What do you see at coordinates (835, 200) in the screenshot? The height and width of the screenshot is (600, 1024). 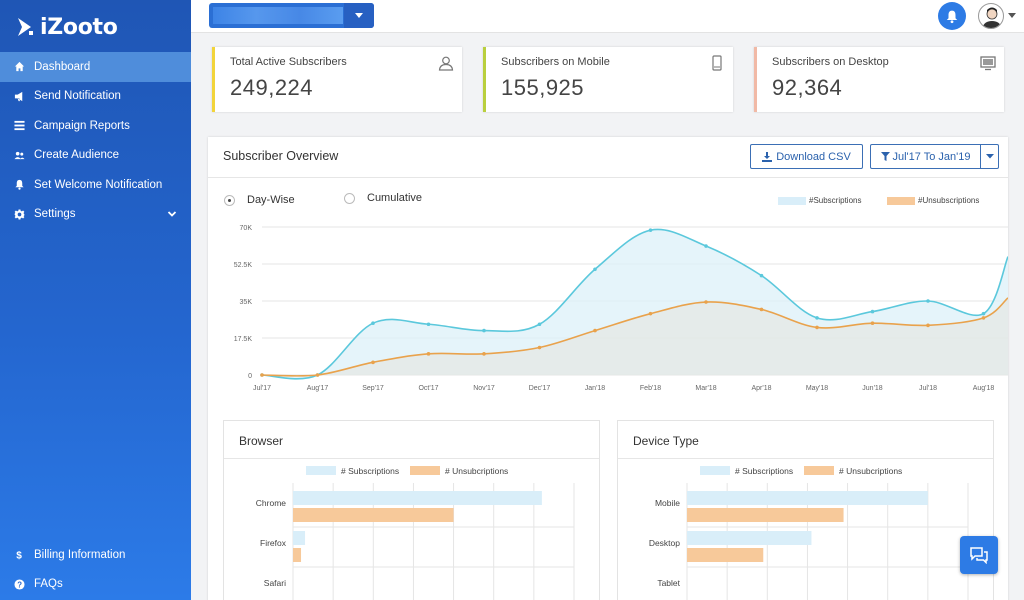 I see `legend-label: #Subscriptions` at bounding box center [835, 200].